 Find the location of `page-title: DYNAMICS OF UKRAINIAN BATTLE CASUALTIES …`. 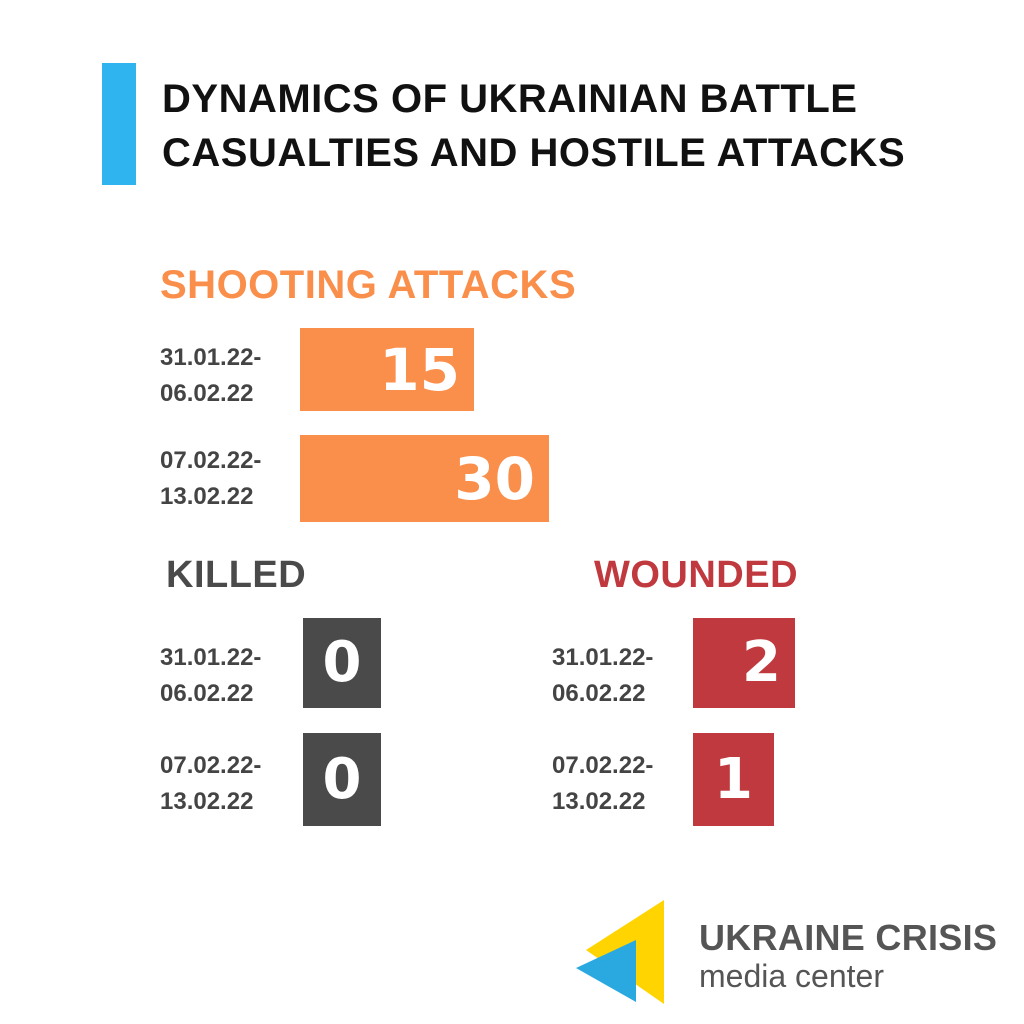

page-title: DYNAMICS OF UKRAINIAN BATTLE CASUALTIES … is located at coordinates (577, 126).